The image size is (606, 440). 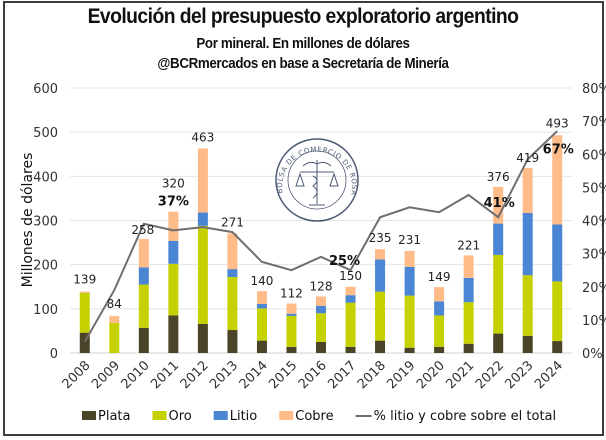 What do you see at coordinates (45, 222) in the screenshot?
I see `y-tick-label: 300` at bounding box center [45, 222].